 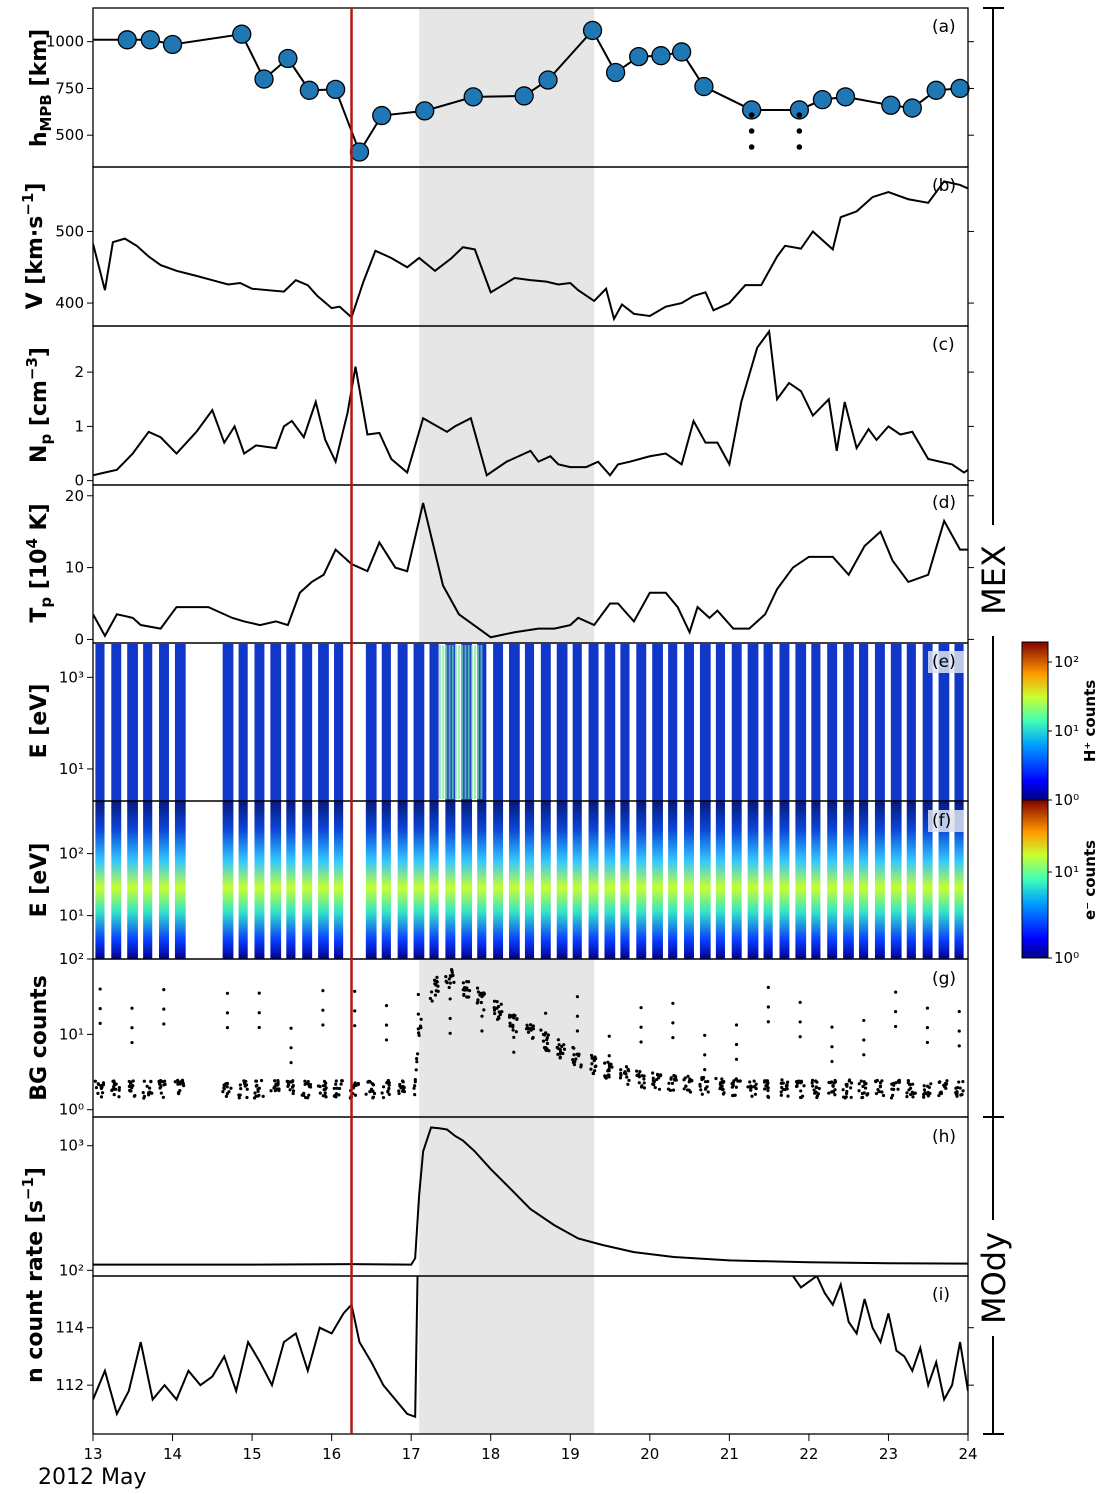 What do you see at coordinates (946, 662) in the screenshot?
I see `panel-label-e-box` at bounding box center [946, 662].